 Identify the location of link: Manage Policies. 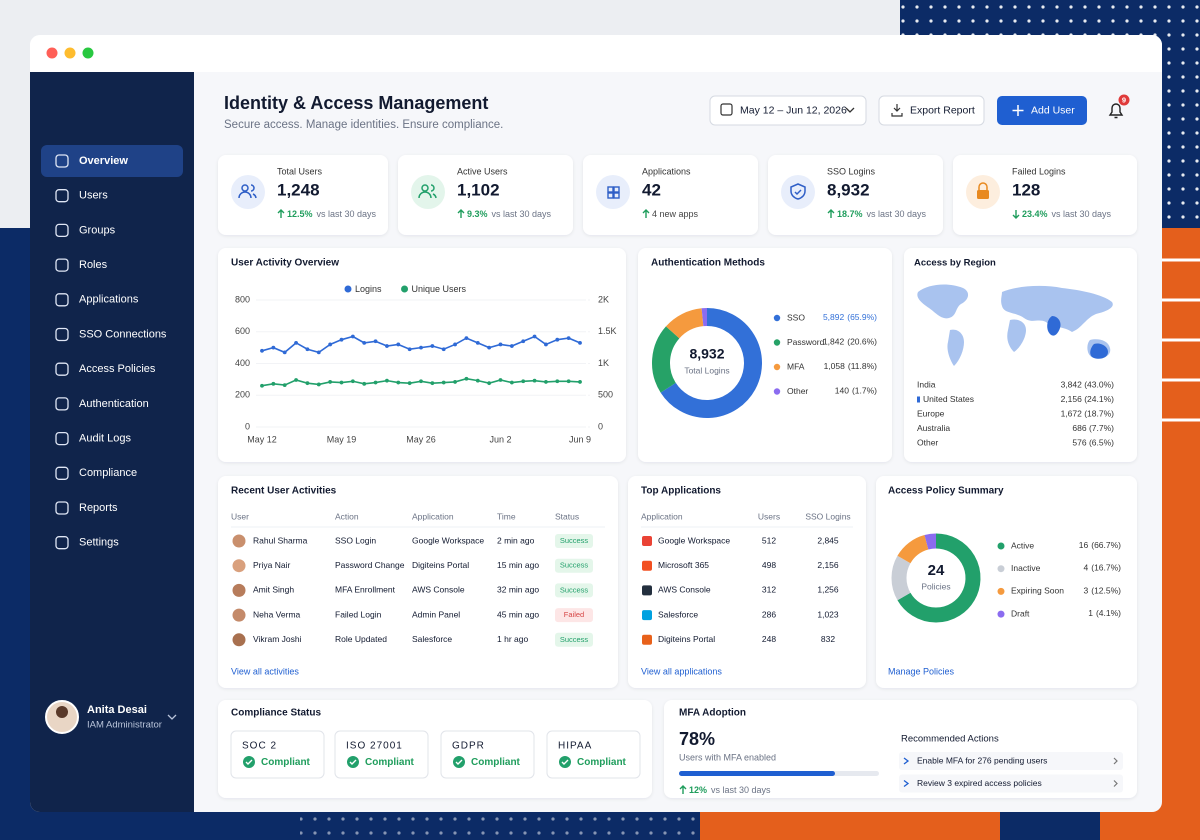
(921, 671).